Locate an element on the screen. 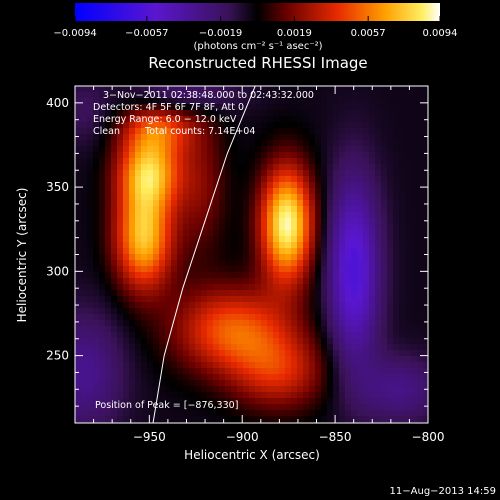 This screenshot has width=500, height=500. x-tick-label: −800 is located at coordinates (428, 437).